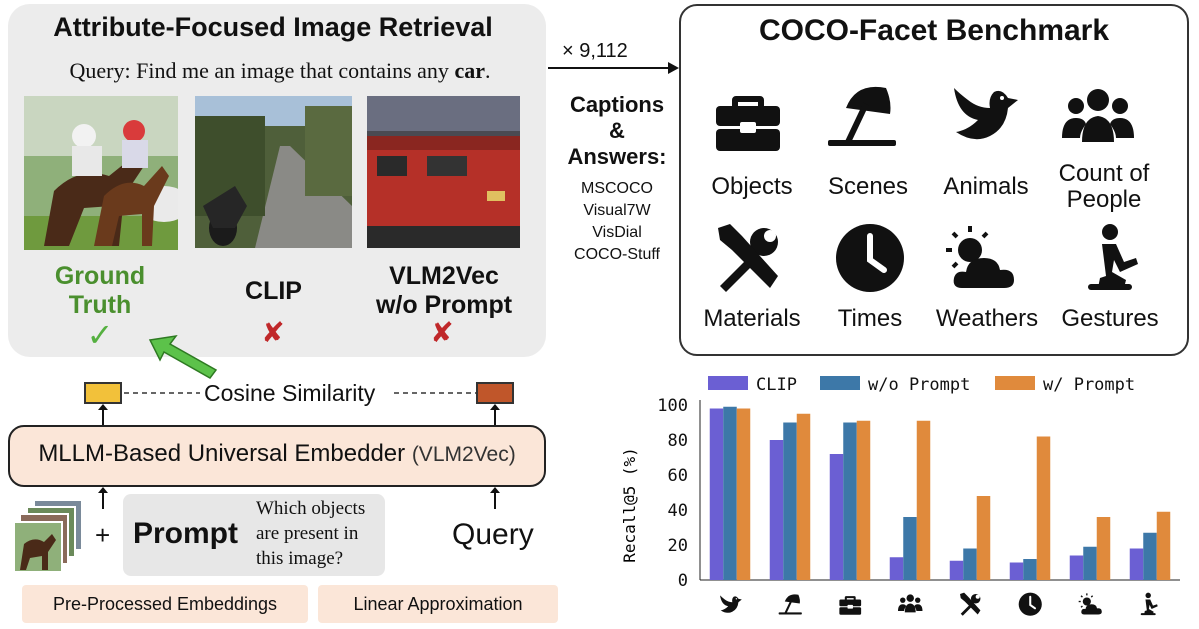 The height and width of the screenshot is (629, 1199). I want to click on kneeling-person-icon, so click(1113, 257).